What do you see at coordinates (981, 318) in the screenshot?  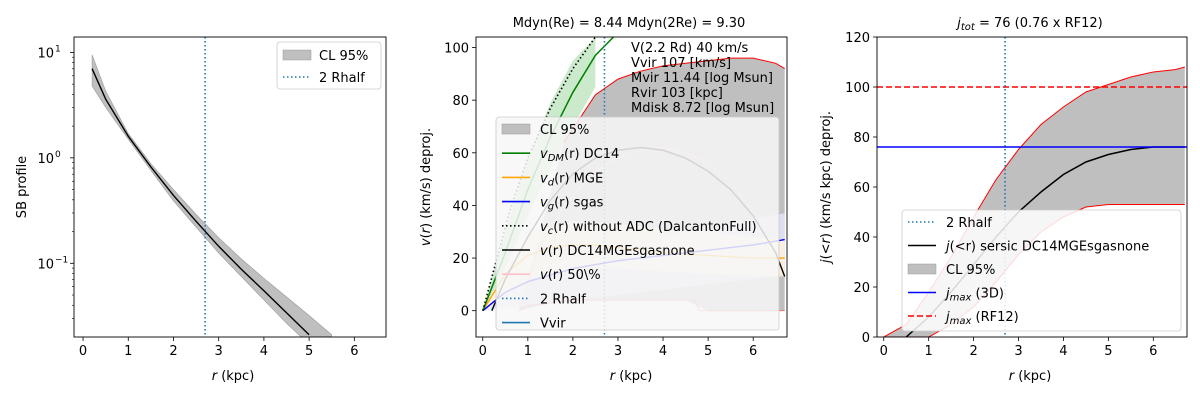 I see `legend-label: jmax (RF12)` at bounding box center [981, 318].